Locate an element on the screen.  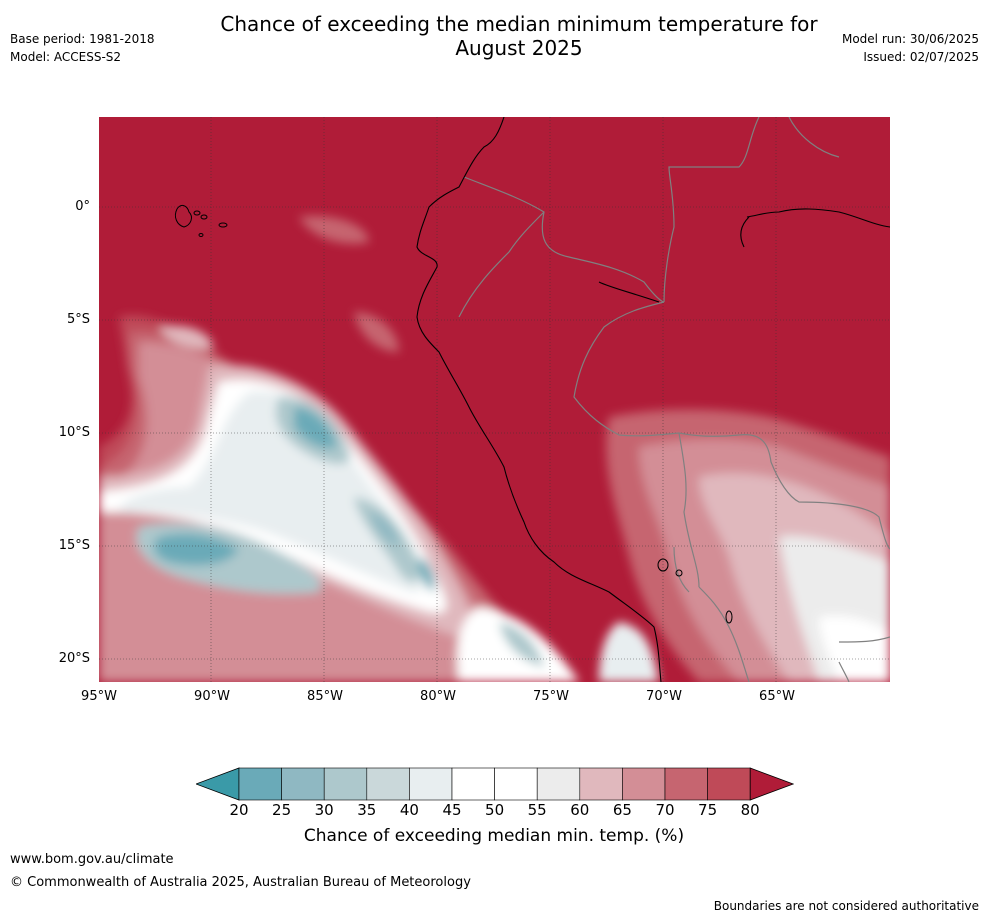
lat-label: 20°S is located at coordinates (74, 658).